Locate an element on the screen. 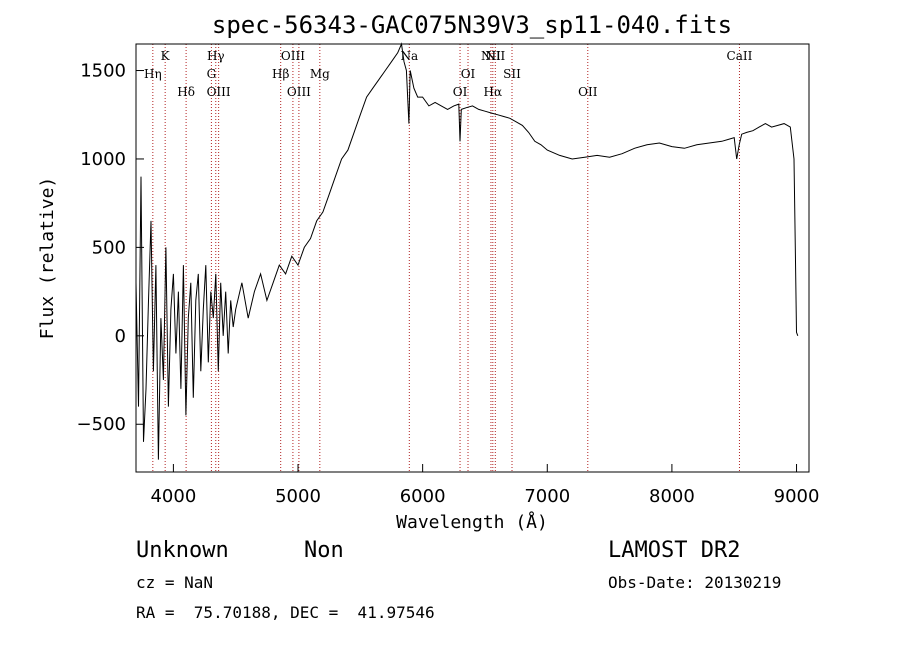 This screenshot has width=900, height=649. chart-title: spec-56343-GAC075N39V3_sp11-040.fits is located at coordinates (472, 25).